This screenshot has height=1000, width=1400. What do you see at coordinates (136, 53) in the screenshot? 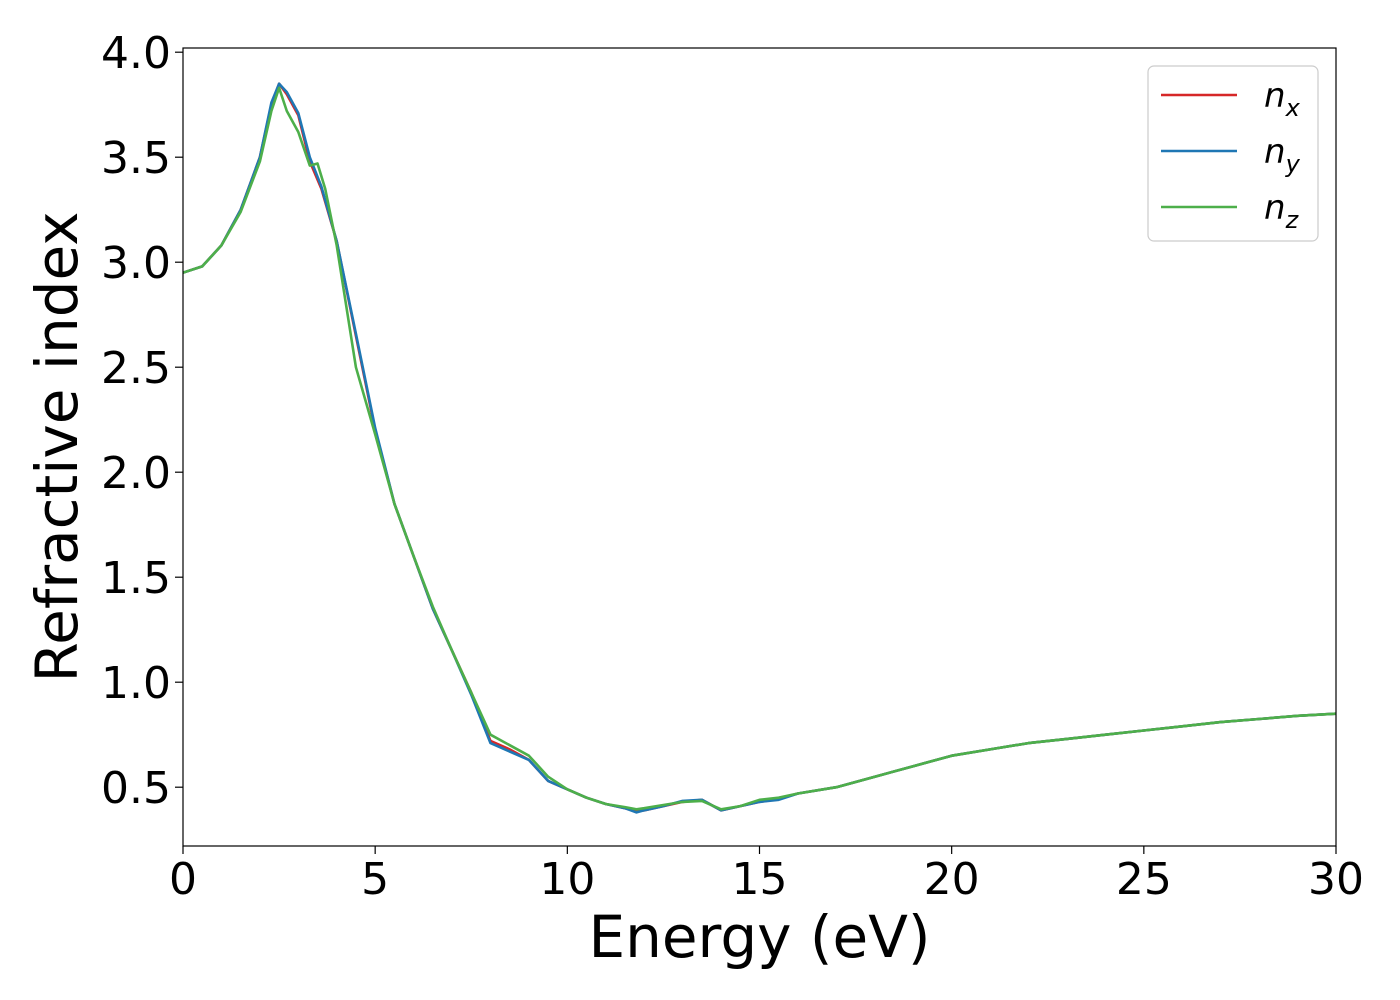
I see `y-tick-label: 4.0` at bounding box center [136, 53].